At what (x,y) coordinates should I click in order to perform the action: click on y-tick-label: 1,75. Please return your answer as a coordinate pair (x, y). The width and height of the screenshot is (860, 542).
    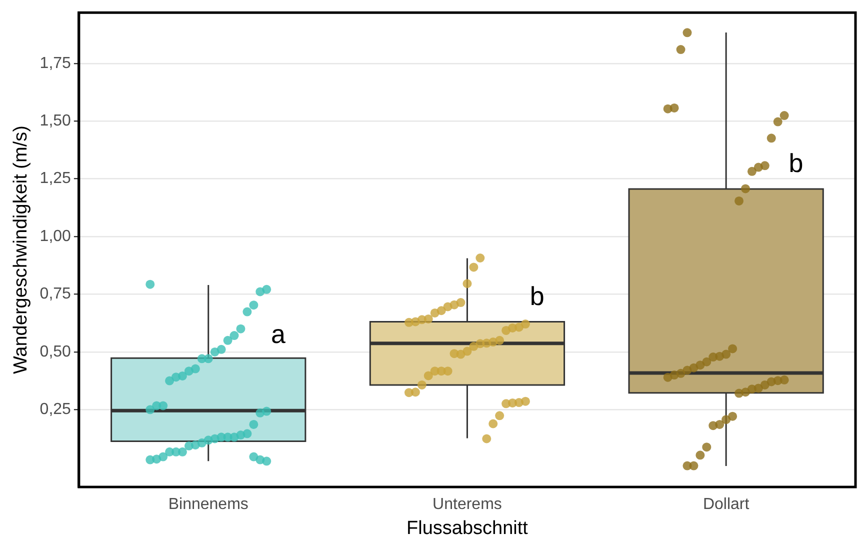
    Looking at the image, I should click on (56, 63).